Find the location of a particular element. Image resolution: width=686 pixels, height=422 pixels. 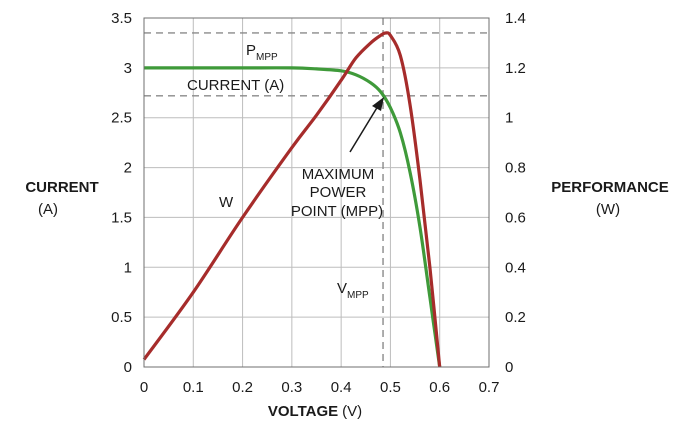

y-right-tick-label: 1.2 is located at coordinates (515, 68).